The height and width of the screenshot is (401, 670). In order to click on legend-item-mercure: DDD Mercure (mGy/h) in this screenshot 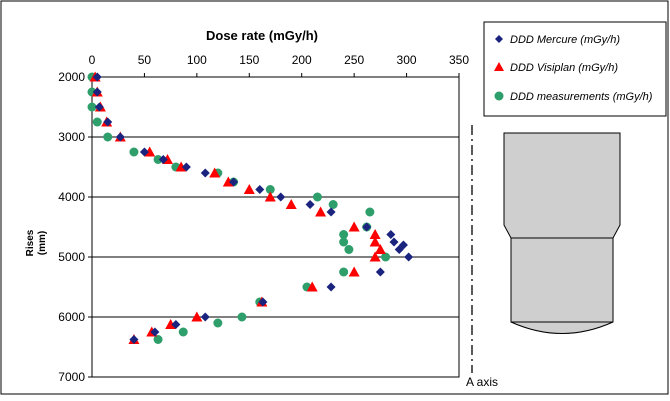, I will do `click(557, 40)`.